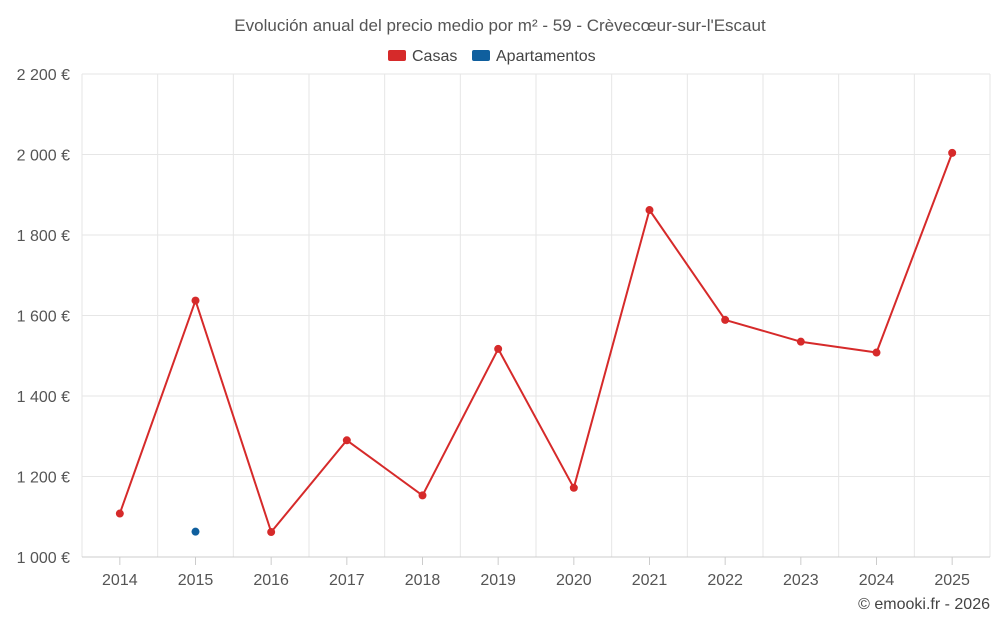 Image resolution: width=1000 pixels, height=625 pixels. Describe the element at coordinates (43, 156) in the screenshot. I see `y-tick-label: 2 000 €` at that location.